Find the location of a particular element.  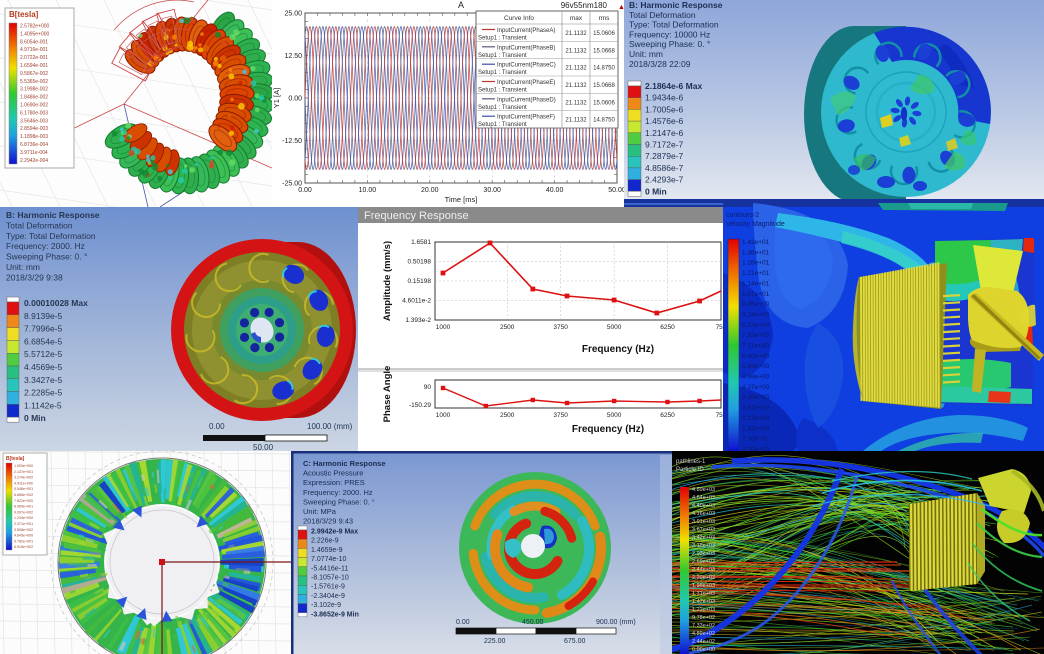

svg-text: 4.27e+00 is located at coordinates (756, 387).